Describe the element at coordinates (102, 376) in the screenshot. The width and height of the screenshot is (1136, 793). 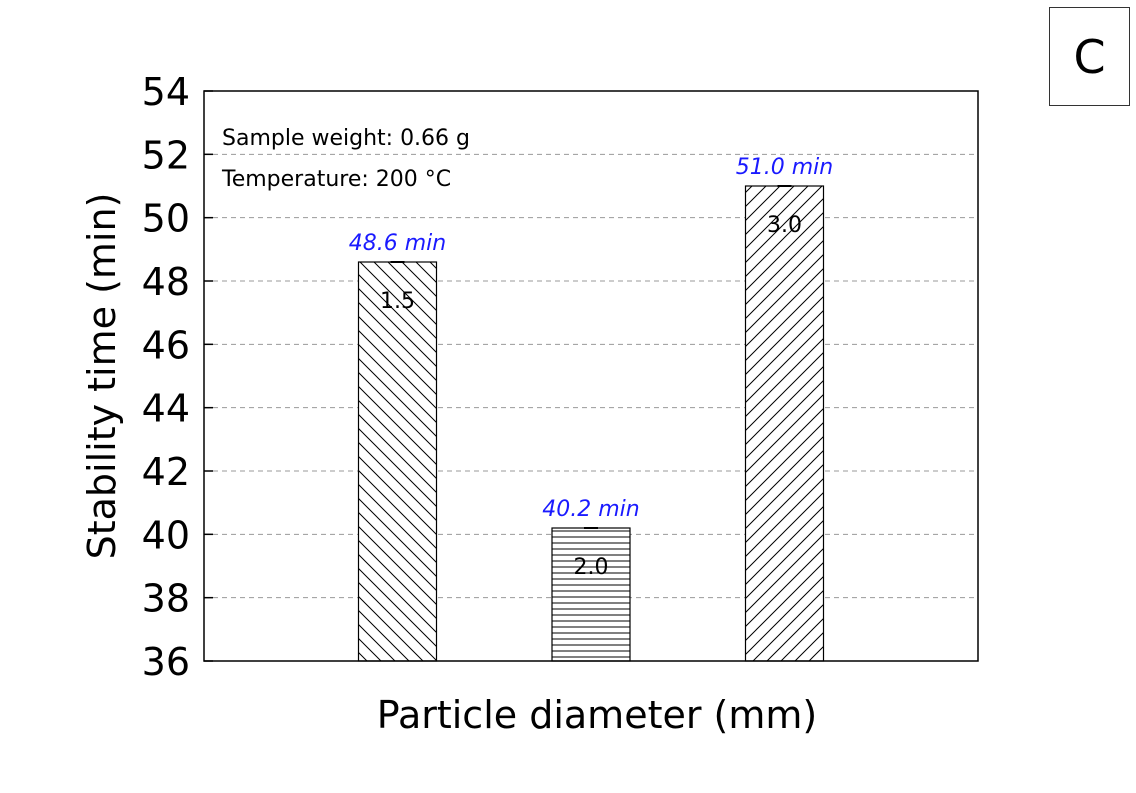
I see `y-axis-title: Stability time (min)` at that location.